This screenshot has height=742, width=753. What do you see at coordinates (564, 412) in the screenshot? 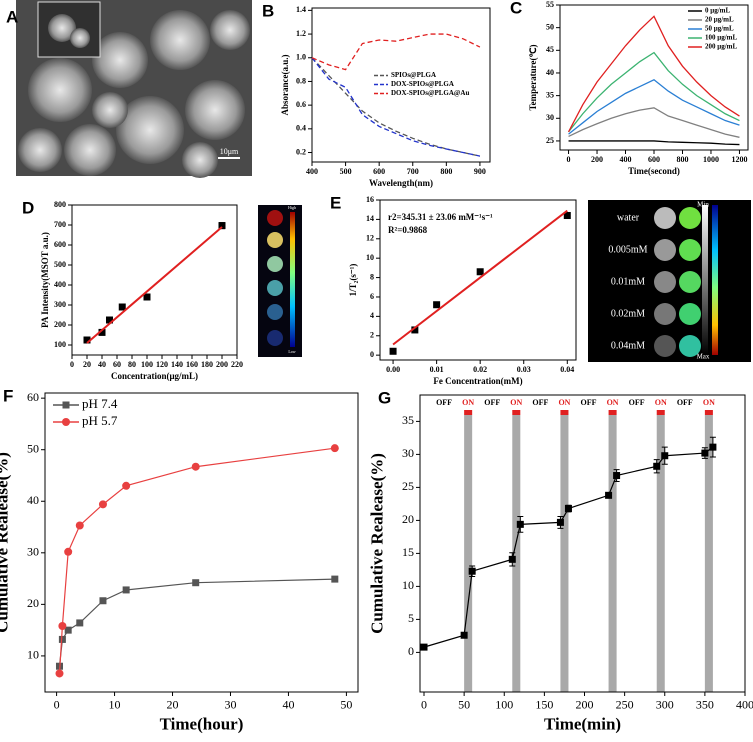
I see `on-marker` at bounding box center [564, 412].